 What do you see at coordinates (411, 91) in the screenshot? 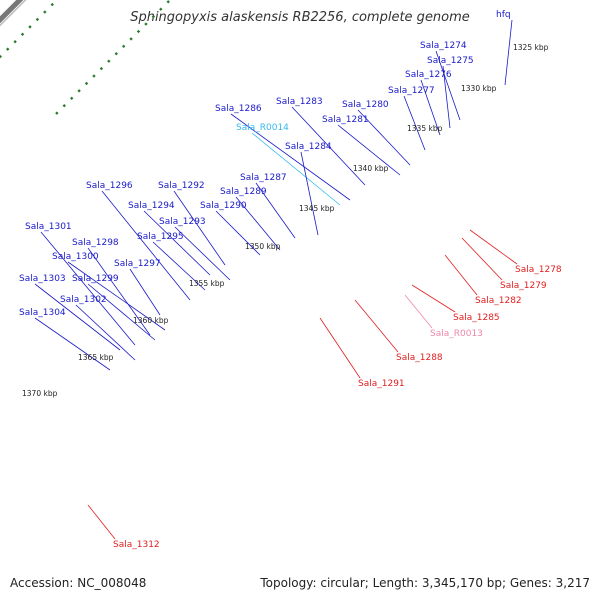
I see `forward-gene-label: Sala_1277` at bounding box center [411, 91].